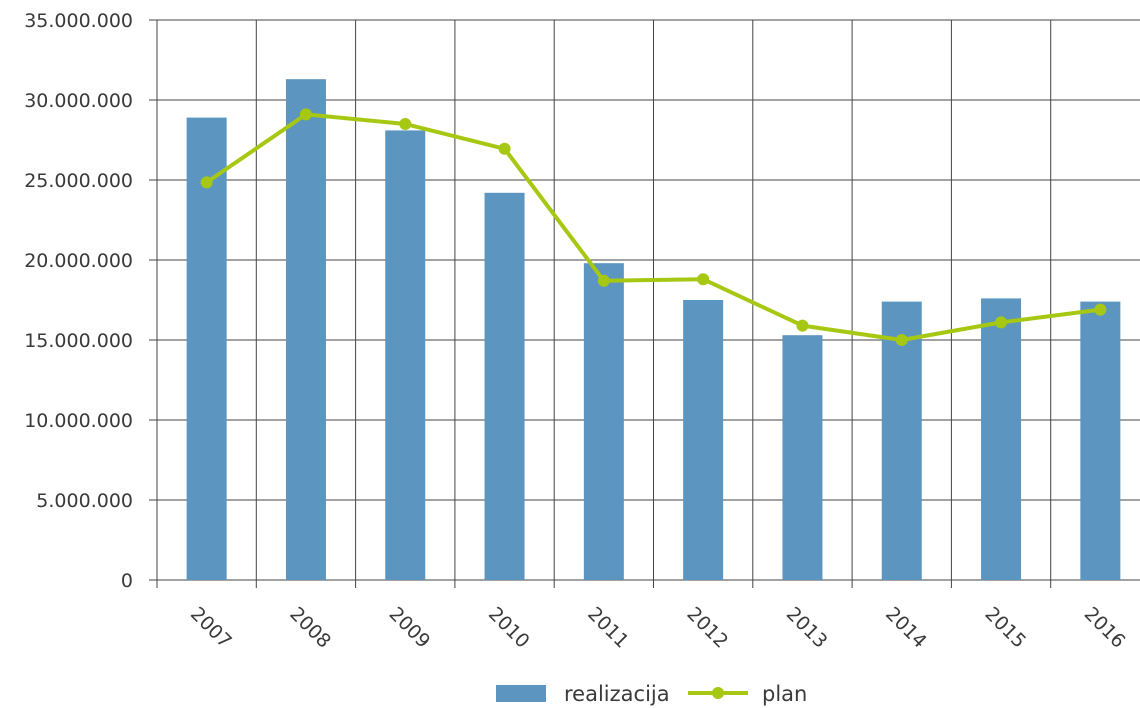  I want to click on legend-swatch-realizacija, so click(521, 693).